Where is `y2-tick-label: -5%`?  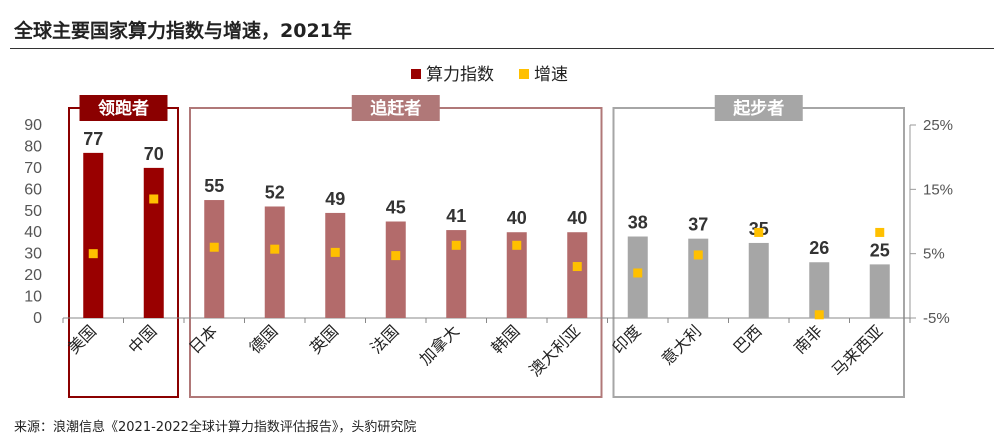
y2-tick-label: -5% is located at coordinates (936, 318).